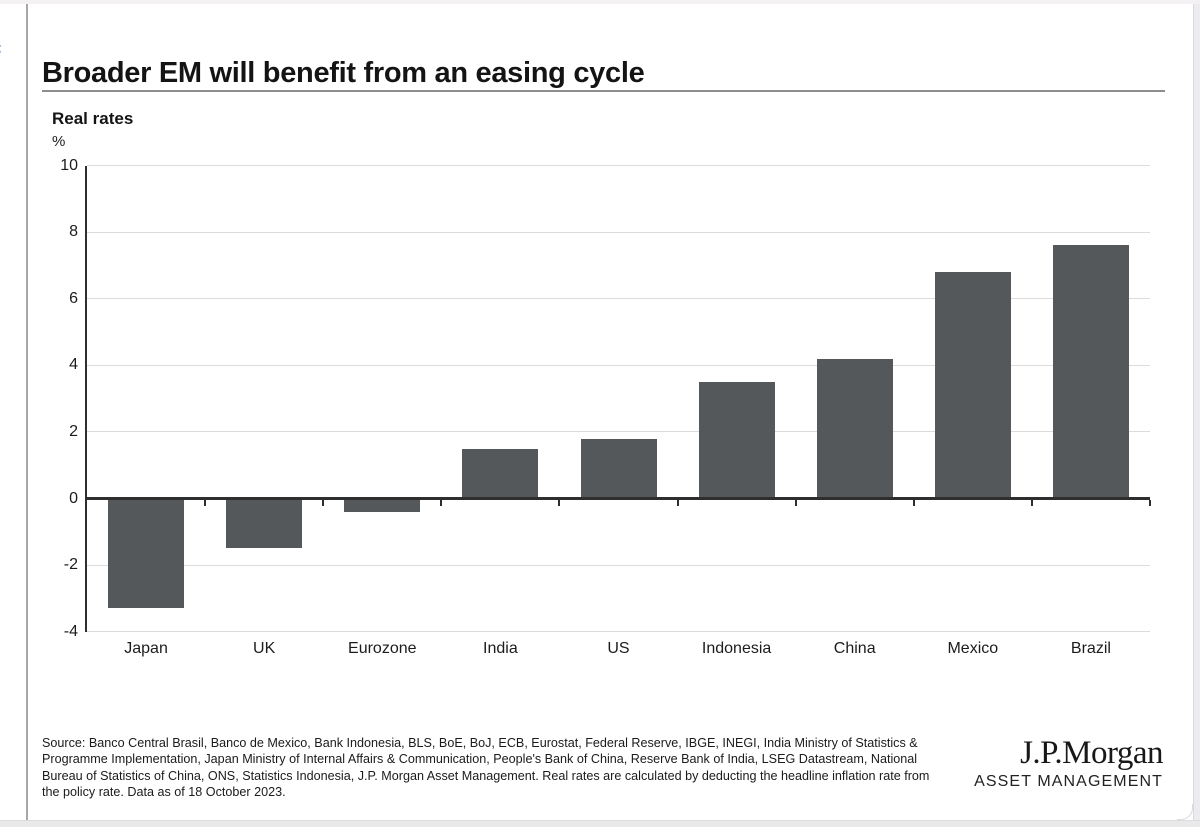  Describe the element at coordinates (146, 648) in the screenshot. I see `x-axis-category-label: Japan` at that location.